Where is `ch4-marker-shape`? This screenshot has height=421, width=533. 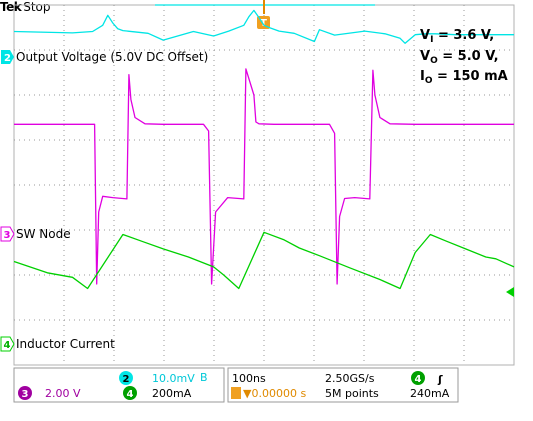
ch4-marker-shape is located at coordinates (7, 344).